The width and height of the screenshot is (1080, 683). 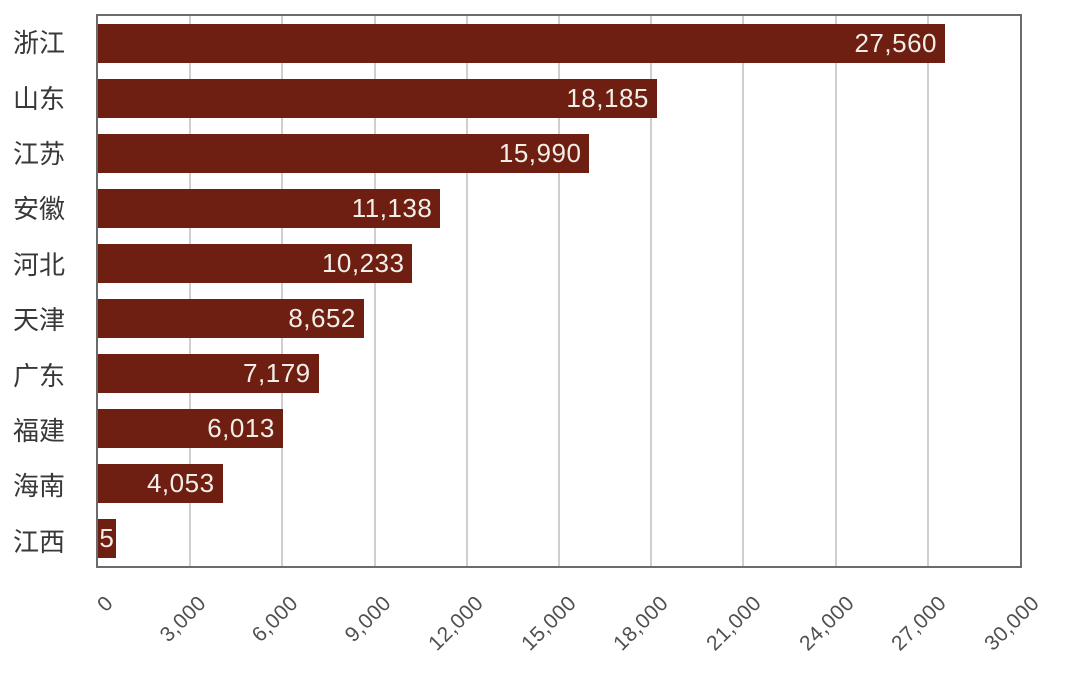 What do you see at coordinates (548, 623) in the screenshot?
I see `x-tick-label: 15,000` at bounding box center [548, 623].